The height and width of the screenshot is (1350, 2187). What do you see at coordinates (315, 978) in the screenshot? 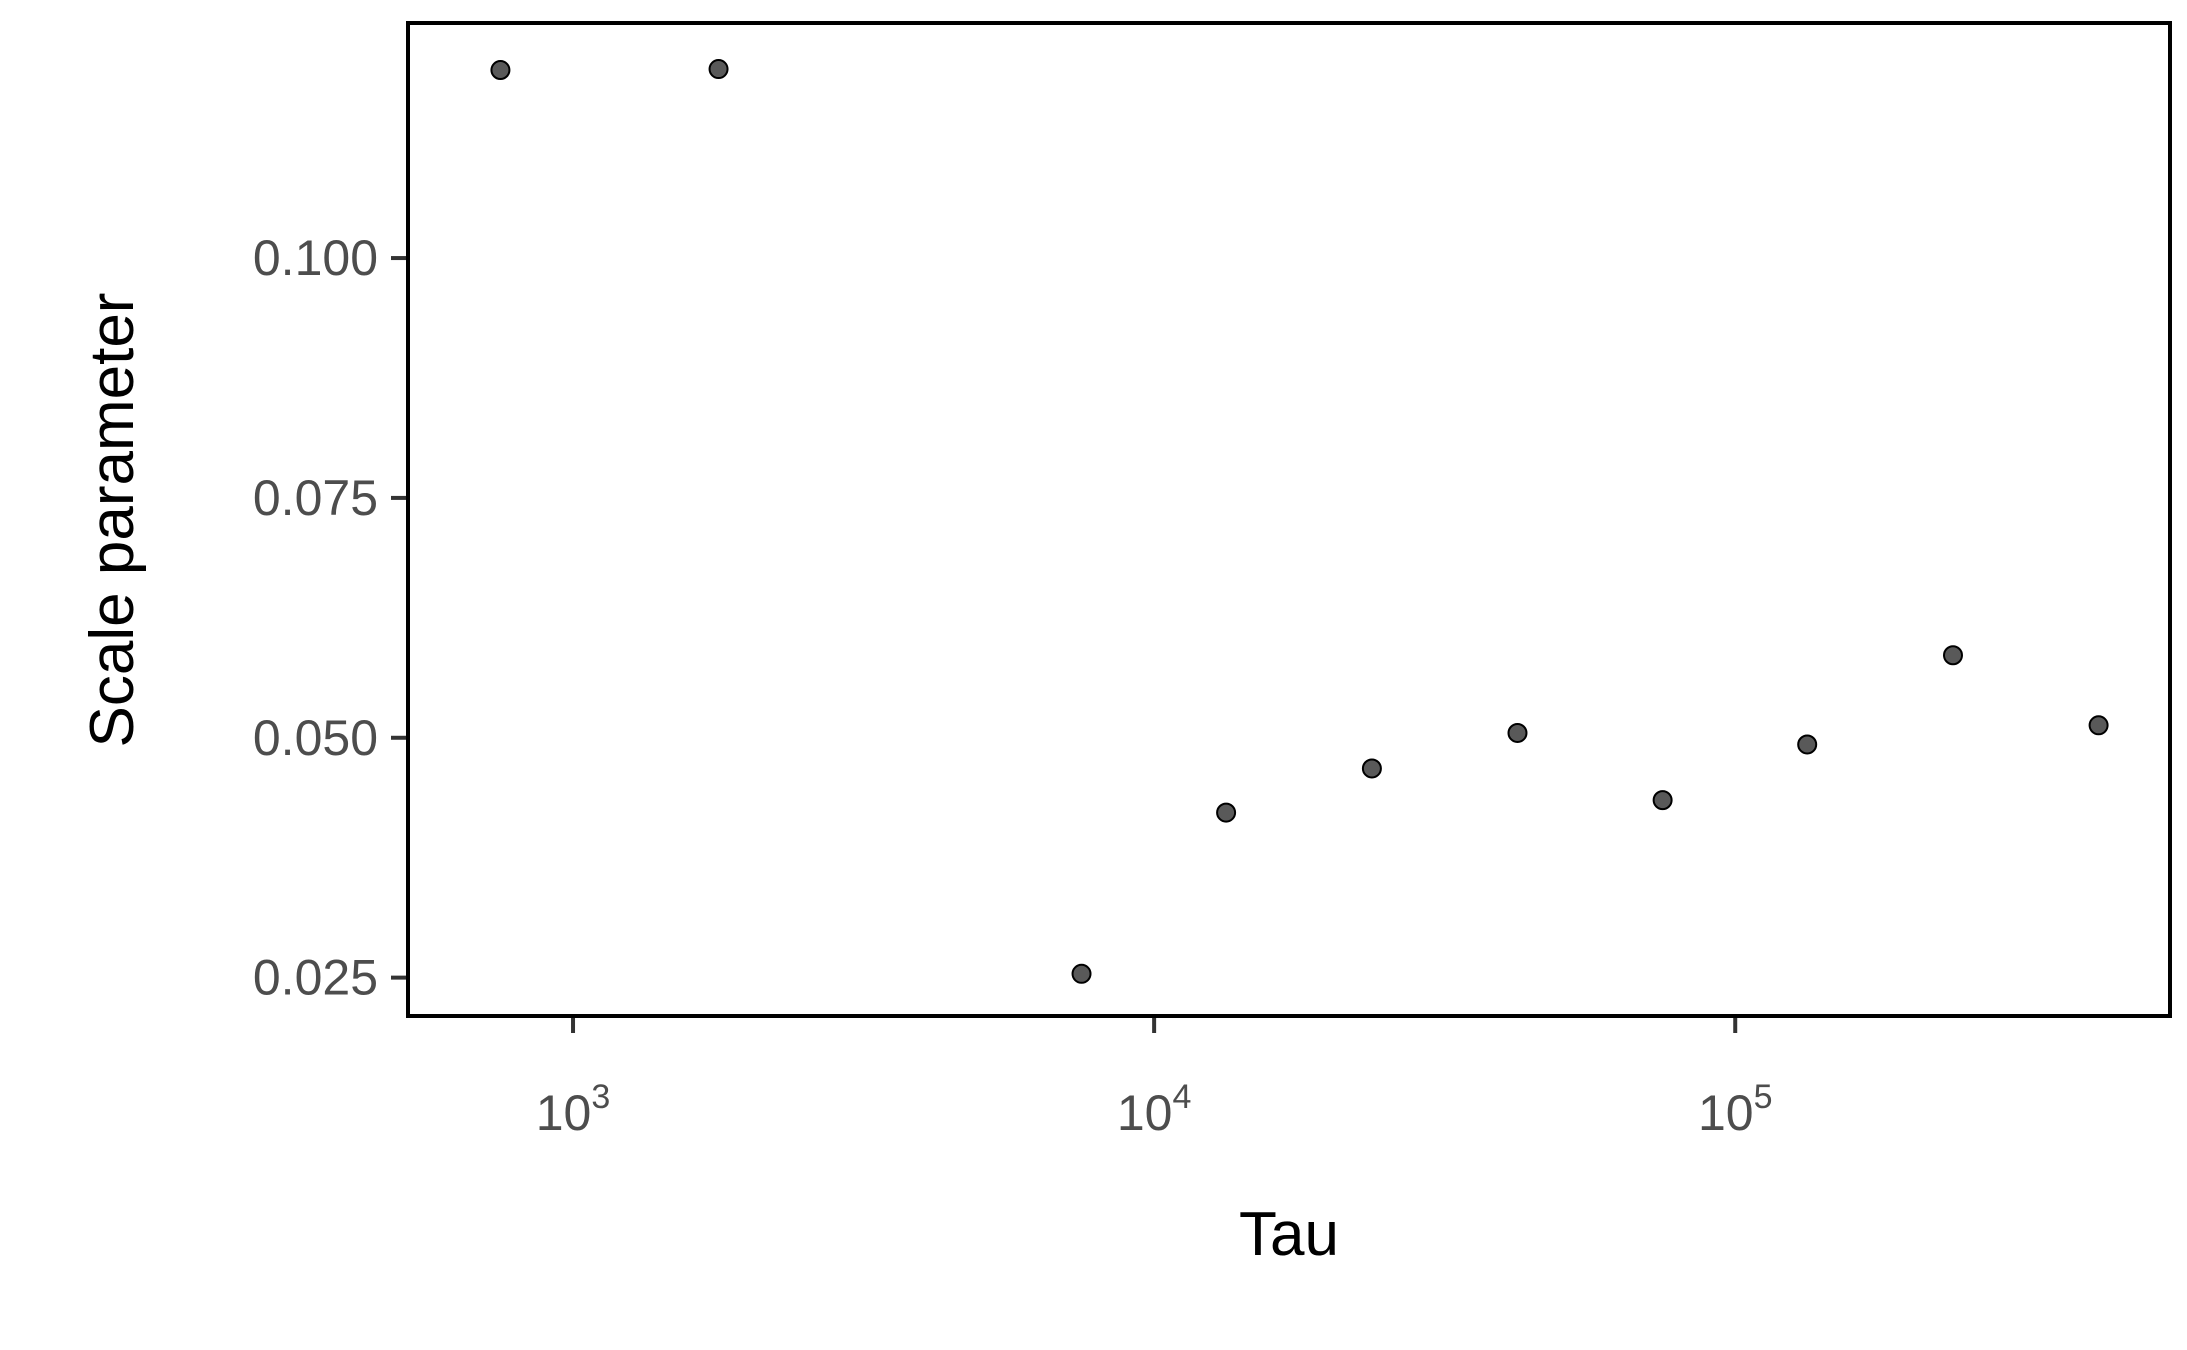
I see `y-tick-label: 0.025` at bounding box center [315, 978].